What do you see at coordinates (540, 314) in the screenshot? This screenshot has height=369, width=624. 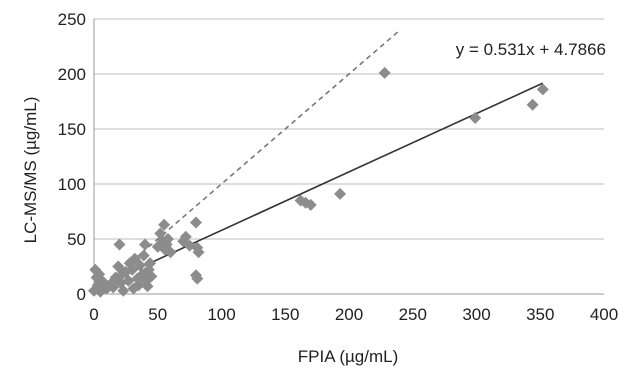 I see `x-tick-label: 350` at bounding box center [540, 314].